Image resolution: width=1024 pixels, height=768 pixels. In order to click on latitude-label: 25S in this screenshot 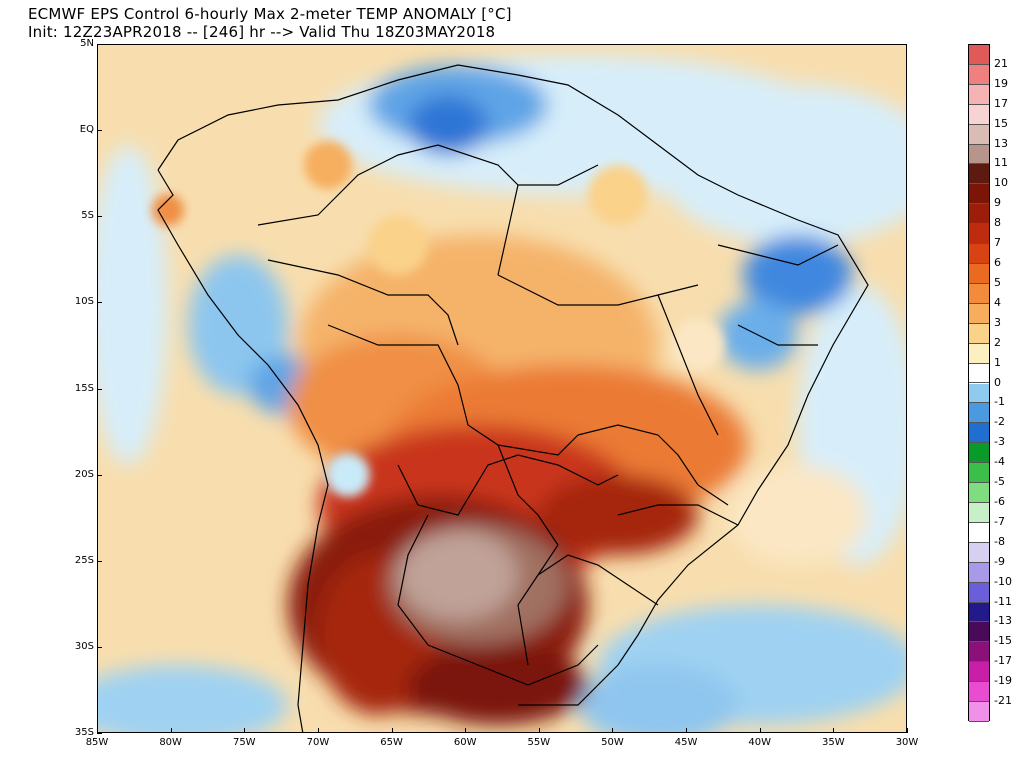, I will do `click(84, 560)`.